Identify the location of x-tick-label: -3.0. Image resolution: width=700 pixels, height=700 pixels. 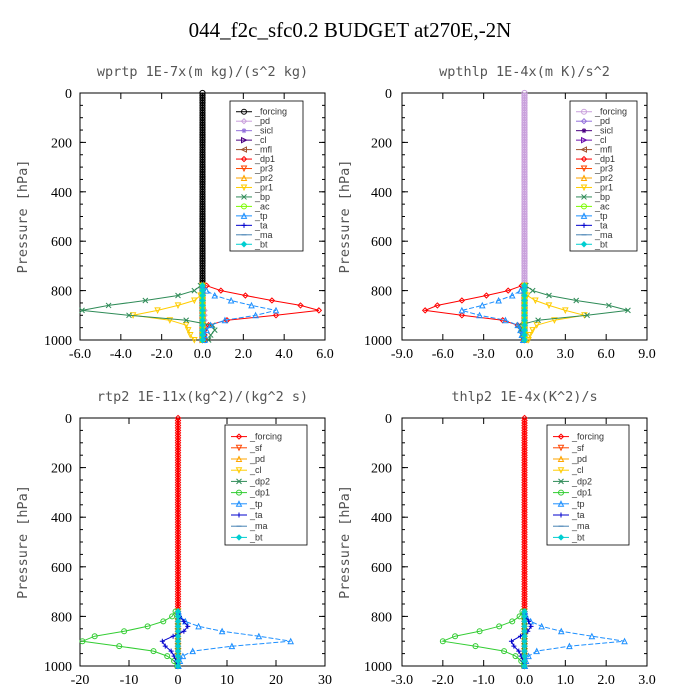
(402, 680).